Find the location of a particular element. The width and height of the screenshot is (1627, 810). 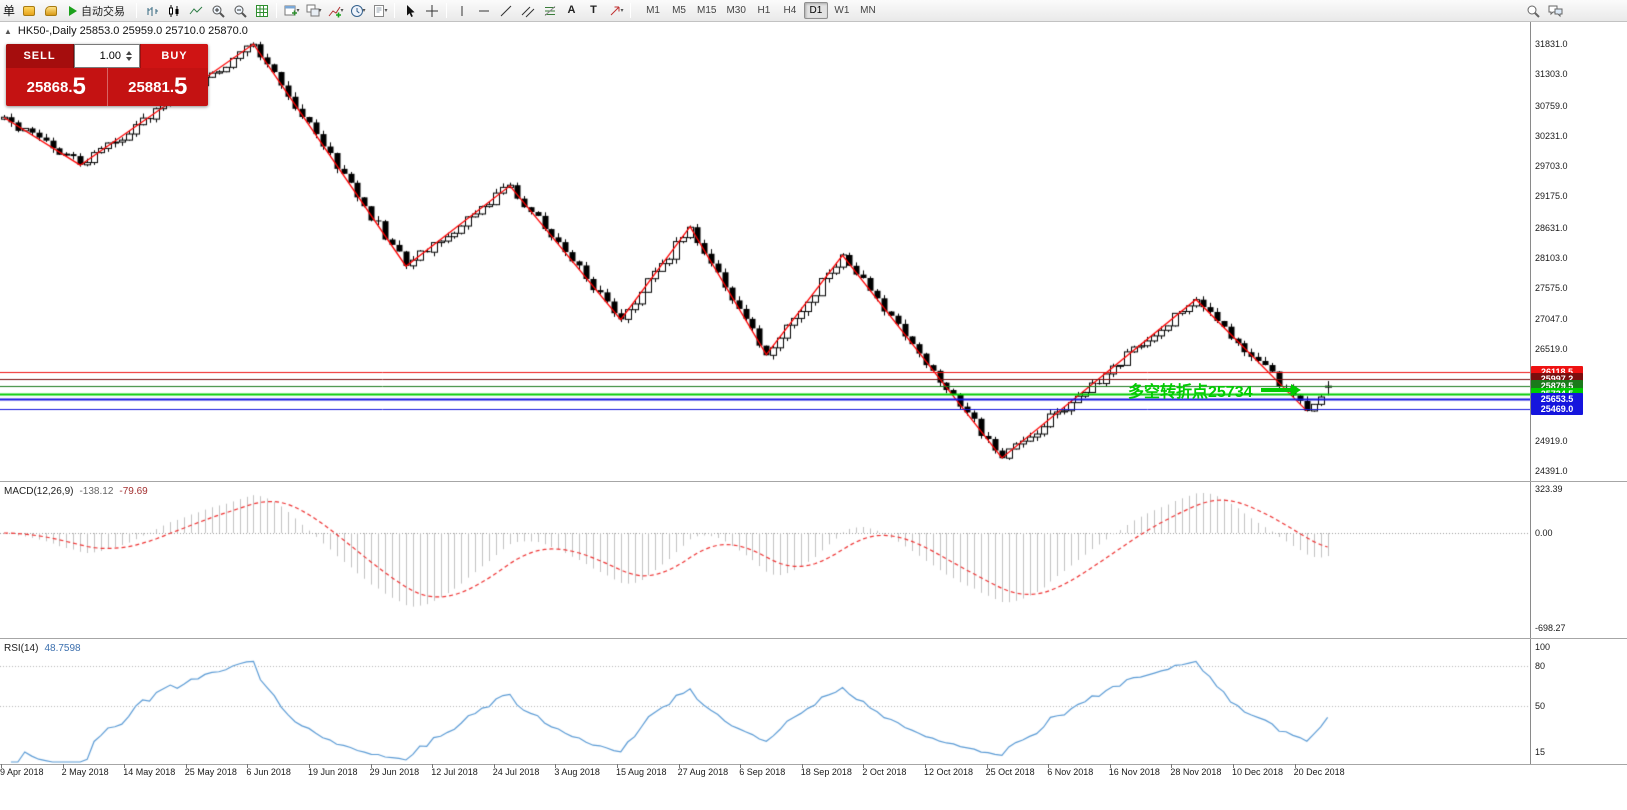

timeframe-toolbar: M1 M5 M15 M30 H1 H4 D1 W1 MN is located at coordinates (760, 10).